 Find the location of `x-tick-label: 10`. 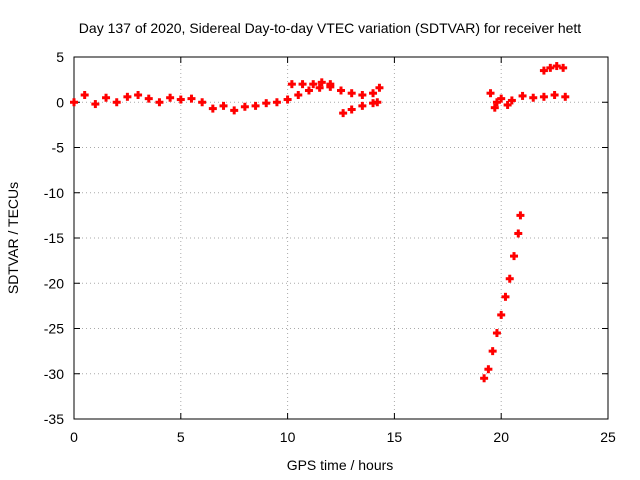

x-tick-label: 10 is located at coordinates (288, 437).